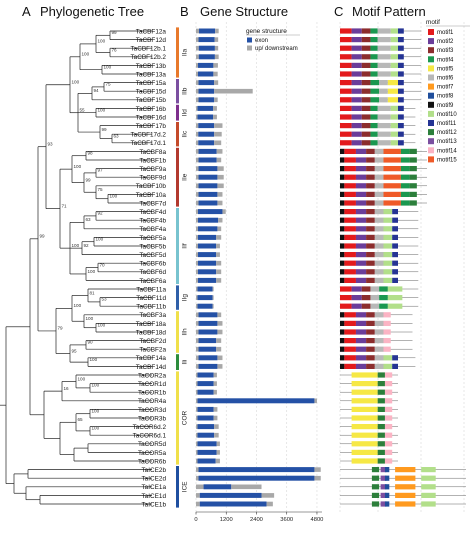 Image resolution: width=474 pixels, height=534 pixels. Describe the element at coordinates (185, 246) in the screenshot. I see `subgroup-label: IIf` at that location.